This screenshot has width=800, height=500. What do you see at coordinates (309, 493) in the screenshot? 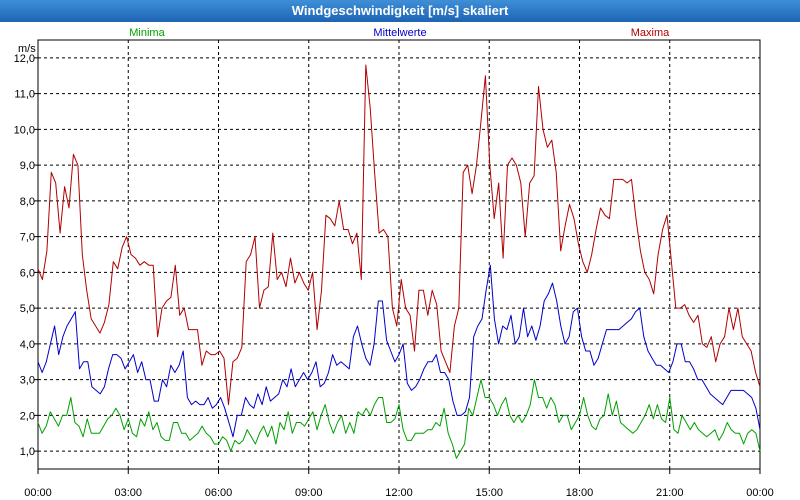
I see `x-tick-time: 09:00` at bounding box center [309, 493].